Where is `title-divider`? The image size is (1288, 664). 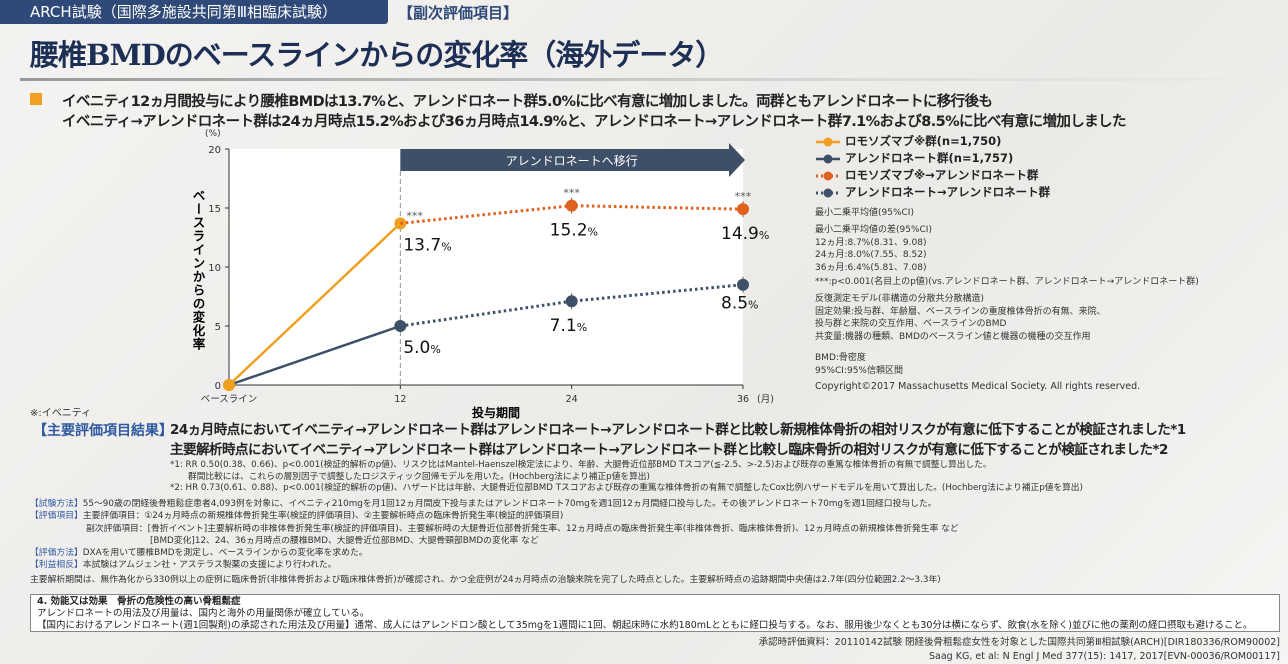
title-divider is located at coordinates (654, 79).